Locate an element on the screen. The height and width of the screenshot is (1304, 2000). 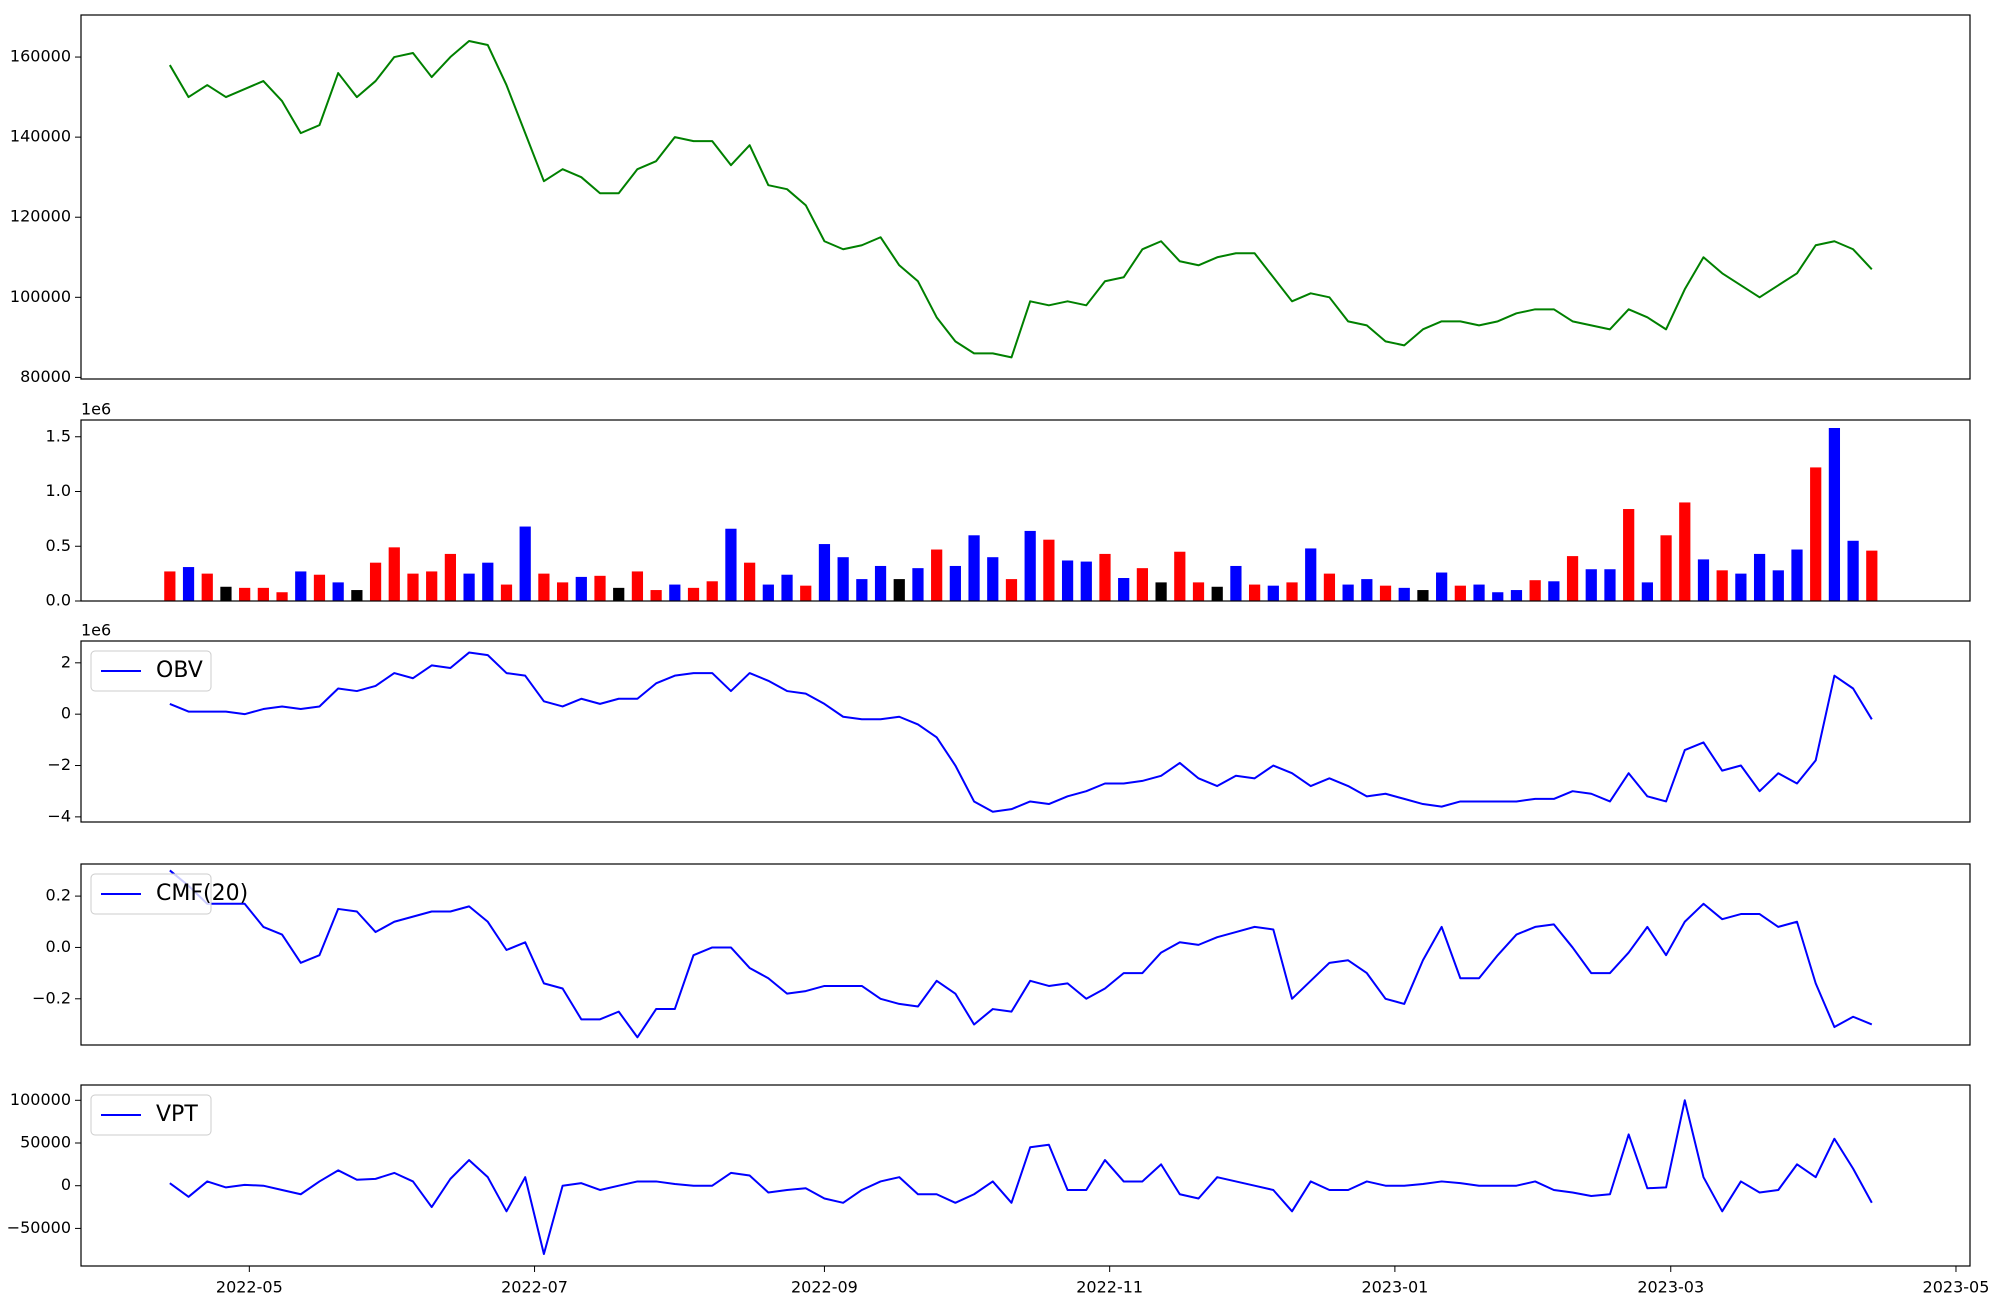
x-tick-label: 2022-09 is located at coordinates (824, 1287).